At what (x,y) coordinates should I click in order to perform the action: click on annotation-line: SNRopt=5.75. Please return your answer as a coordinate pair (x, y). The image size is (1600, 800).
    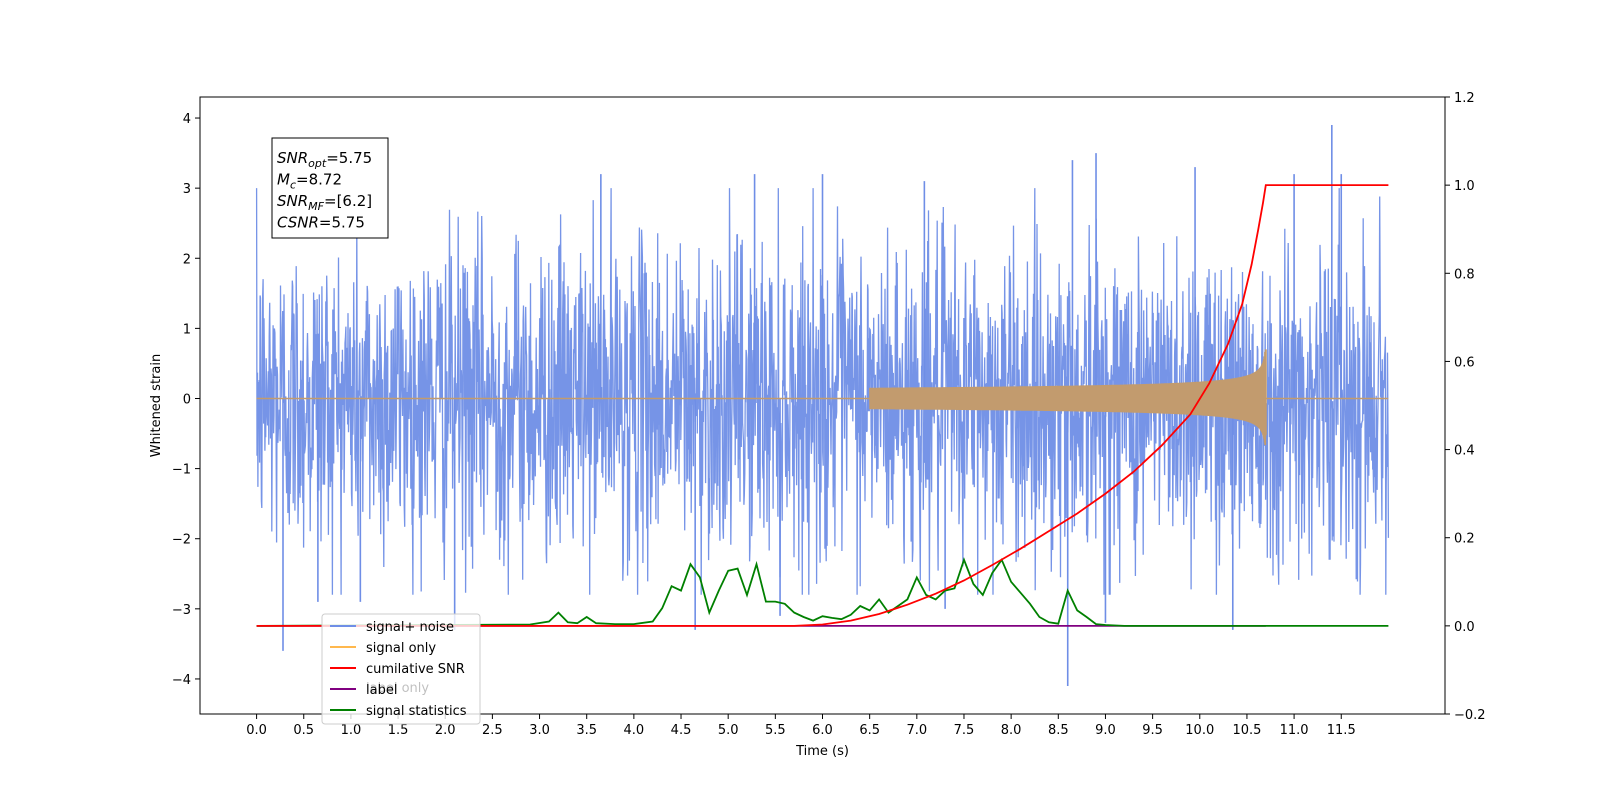
    Looking at the image, I should click on (324, 159).